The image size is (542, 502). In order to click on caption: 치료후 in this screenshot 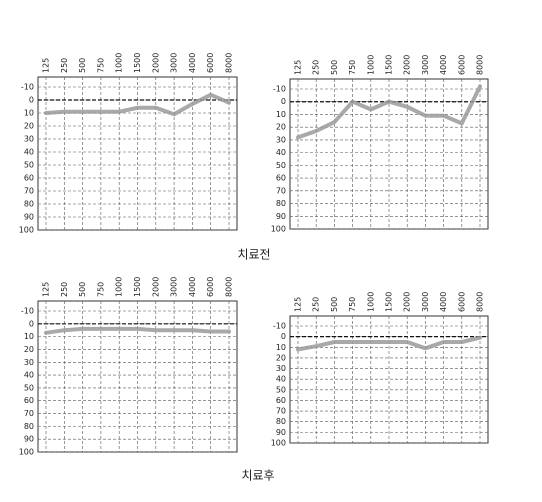, I will do `click(257, 476)`.